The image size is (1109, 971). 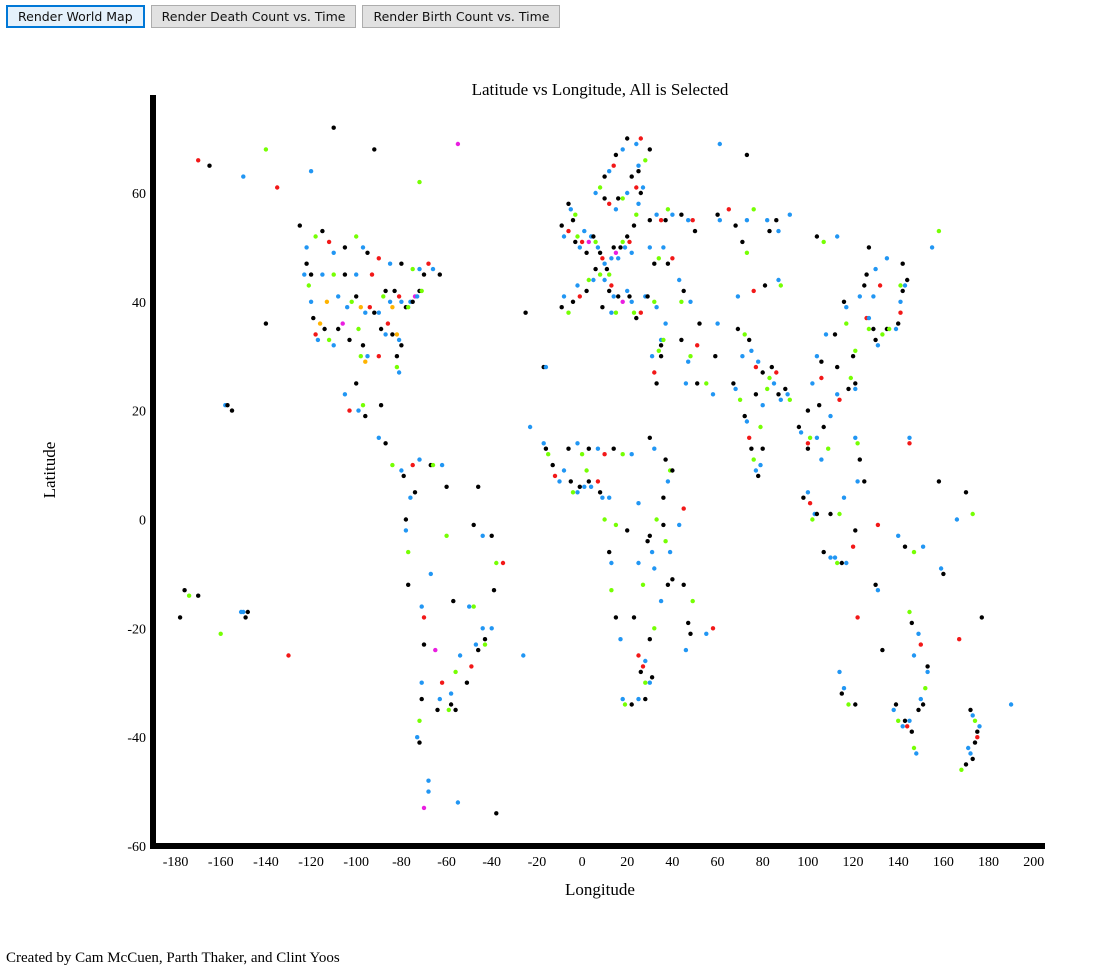 I want to click on render-birth-count-button: Render Birth Count vs. Time, so click(x=461, y=16).